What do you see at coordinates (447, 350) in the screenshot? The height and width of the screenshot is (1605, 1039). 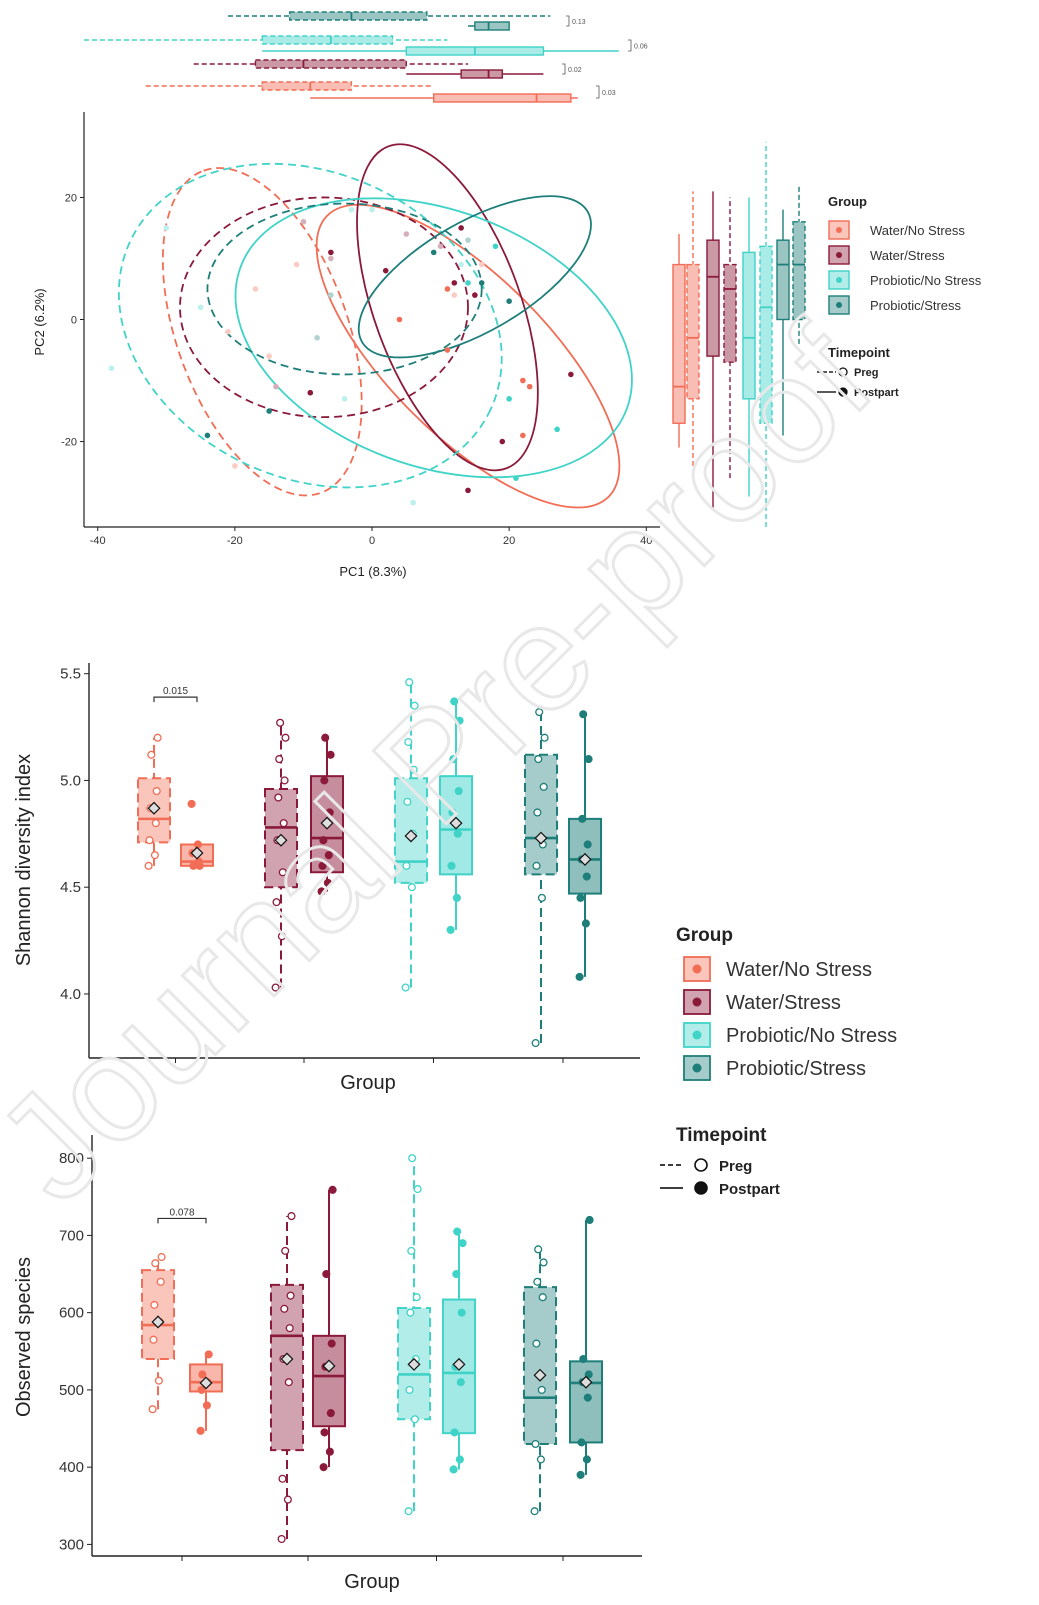 I see `point-water-no-stress-postpart` at bounding box center [447, 350].